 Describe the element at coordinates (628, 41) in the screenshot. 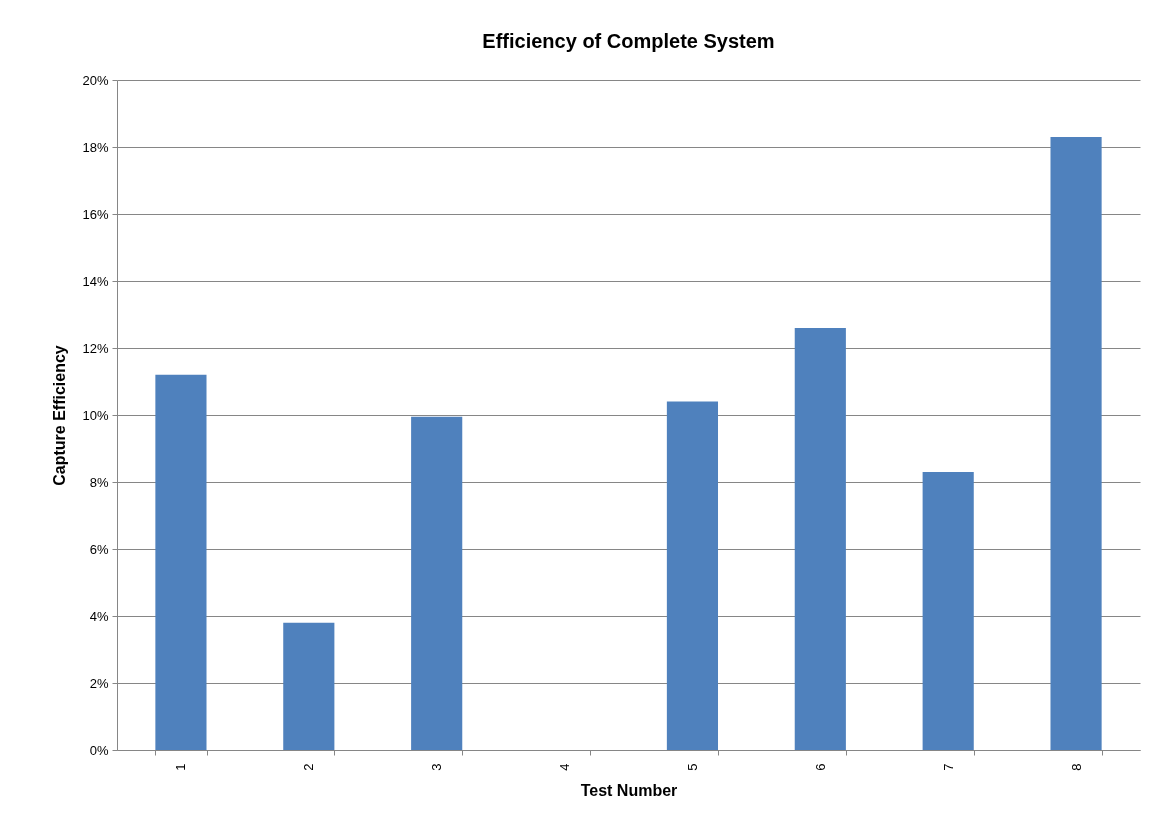

I see `chart-title: Efficiency of Complete System` at that location.